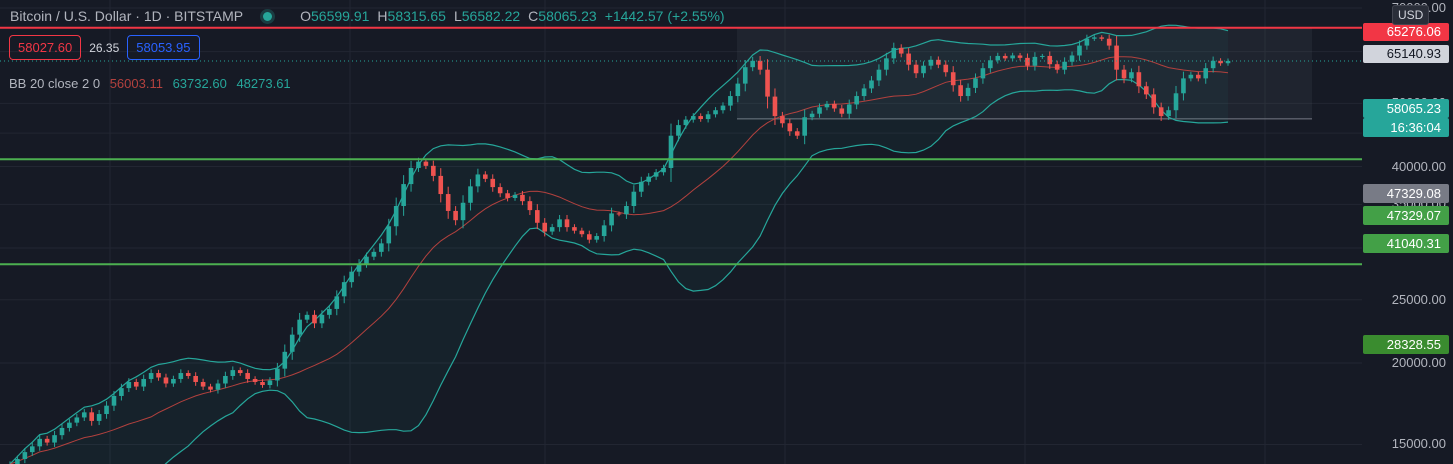  Describe the element at coordinates (1406, 32) in the screenshot. I see `price-label-red-line: 65276.06` at that location.